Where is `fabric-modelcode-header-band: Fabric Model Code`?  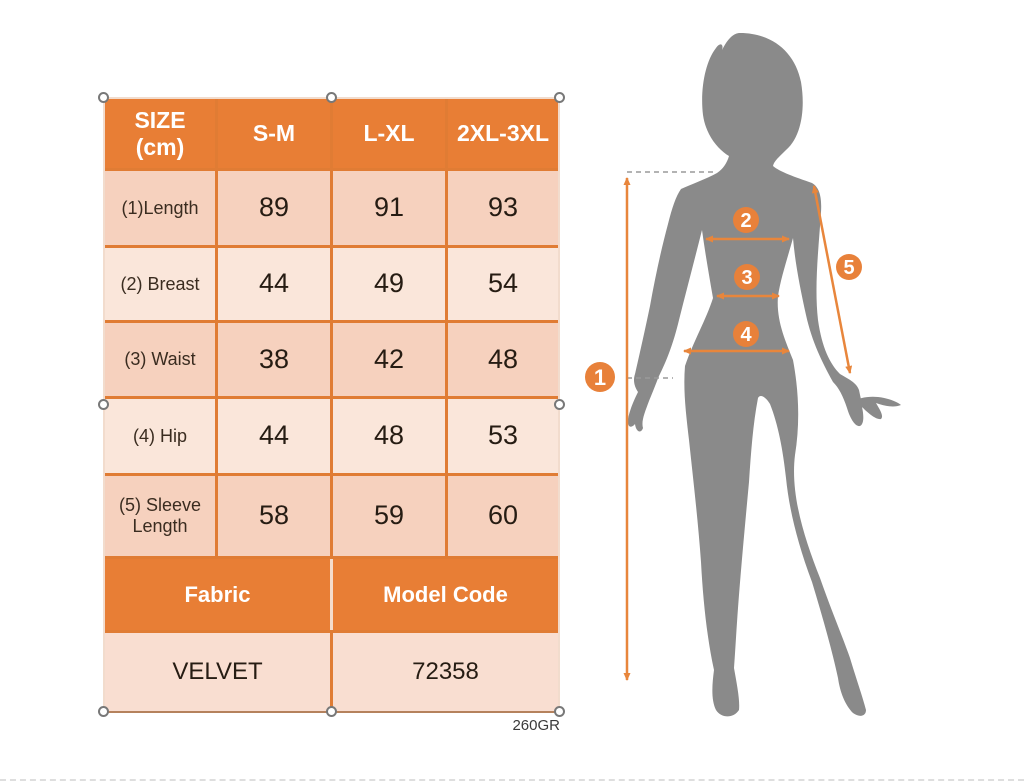 fabric-modelcode-header-band: Fabric Model Code is located at coordinates (331, 594).